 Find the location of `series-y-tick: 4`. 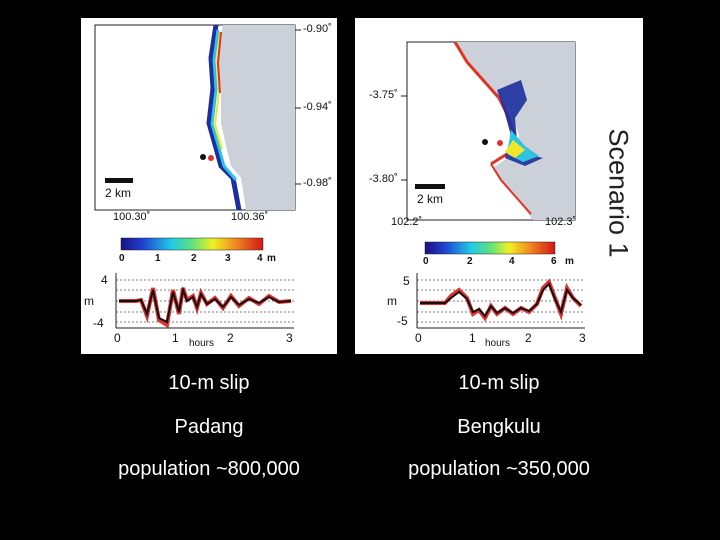

series-y-tick: 4 is located at coordinates (104, 280).